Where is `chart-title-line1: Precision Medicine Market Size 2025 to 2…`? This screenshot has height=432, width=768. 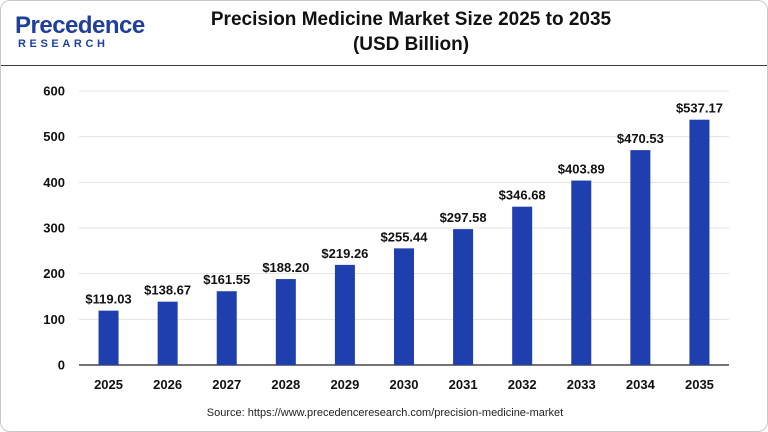 chart-title-line1: Precision Medicine Market Size 2025 to 2… is located at coordinates (411, 19).